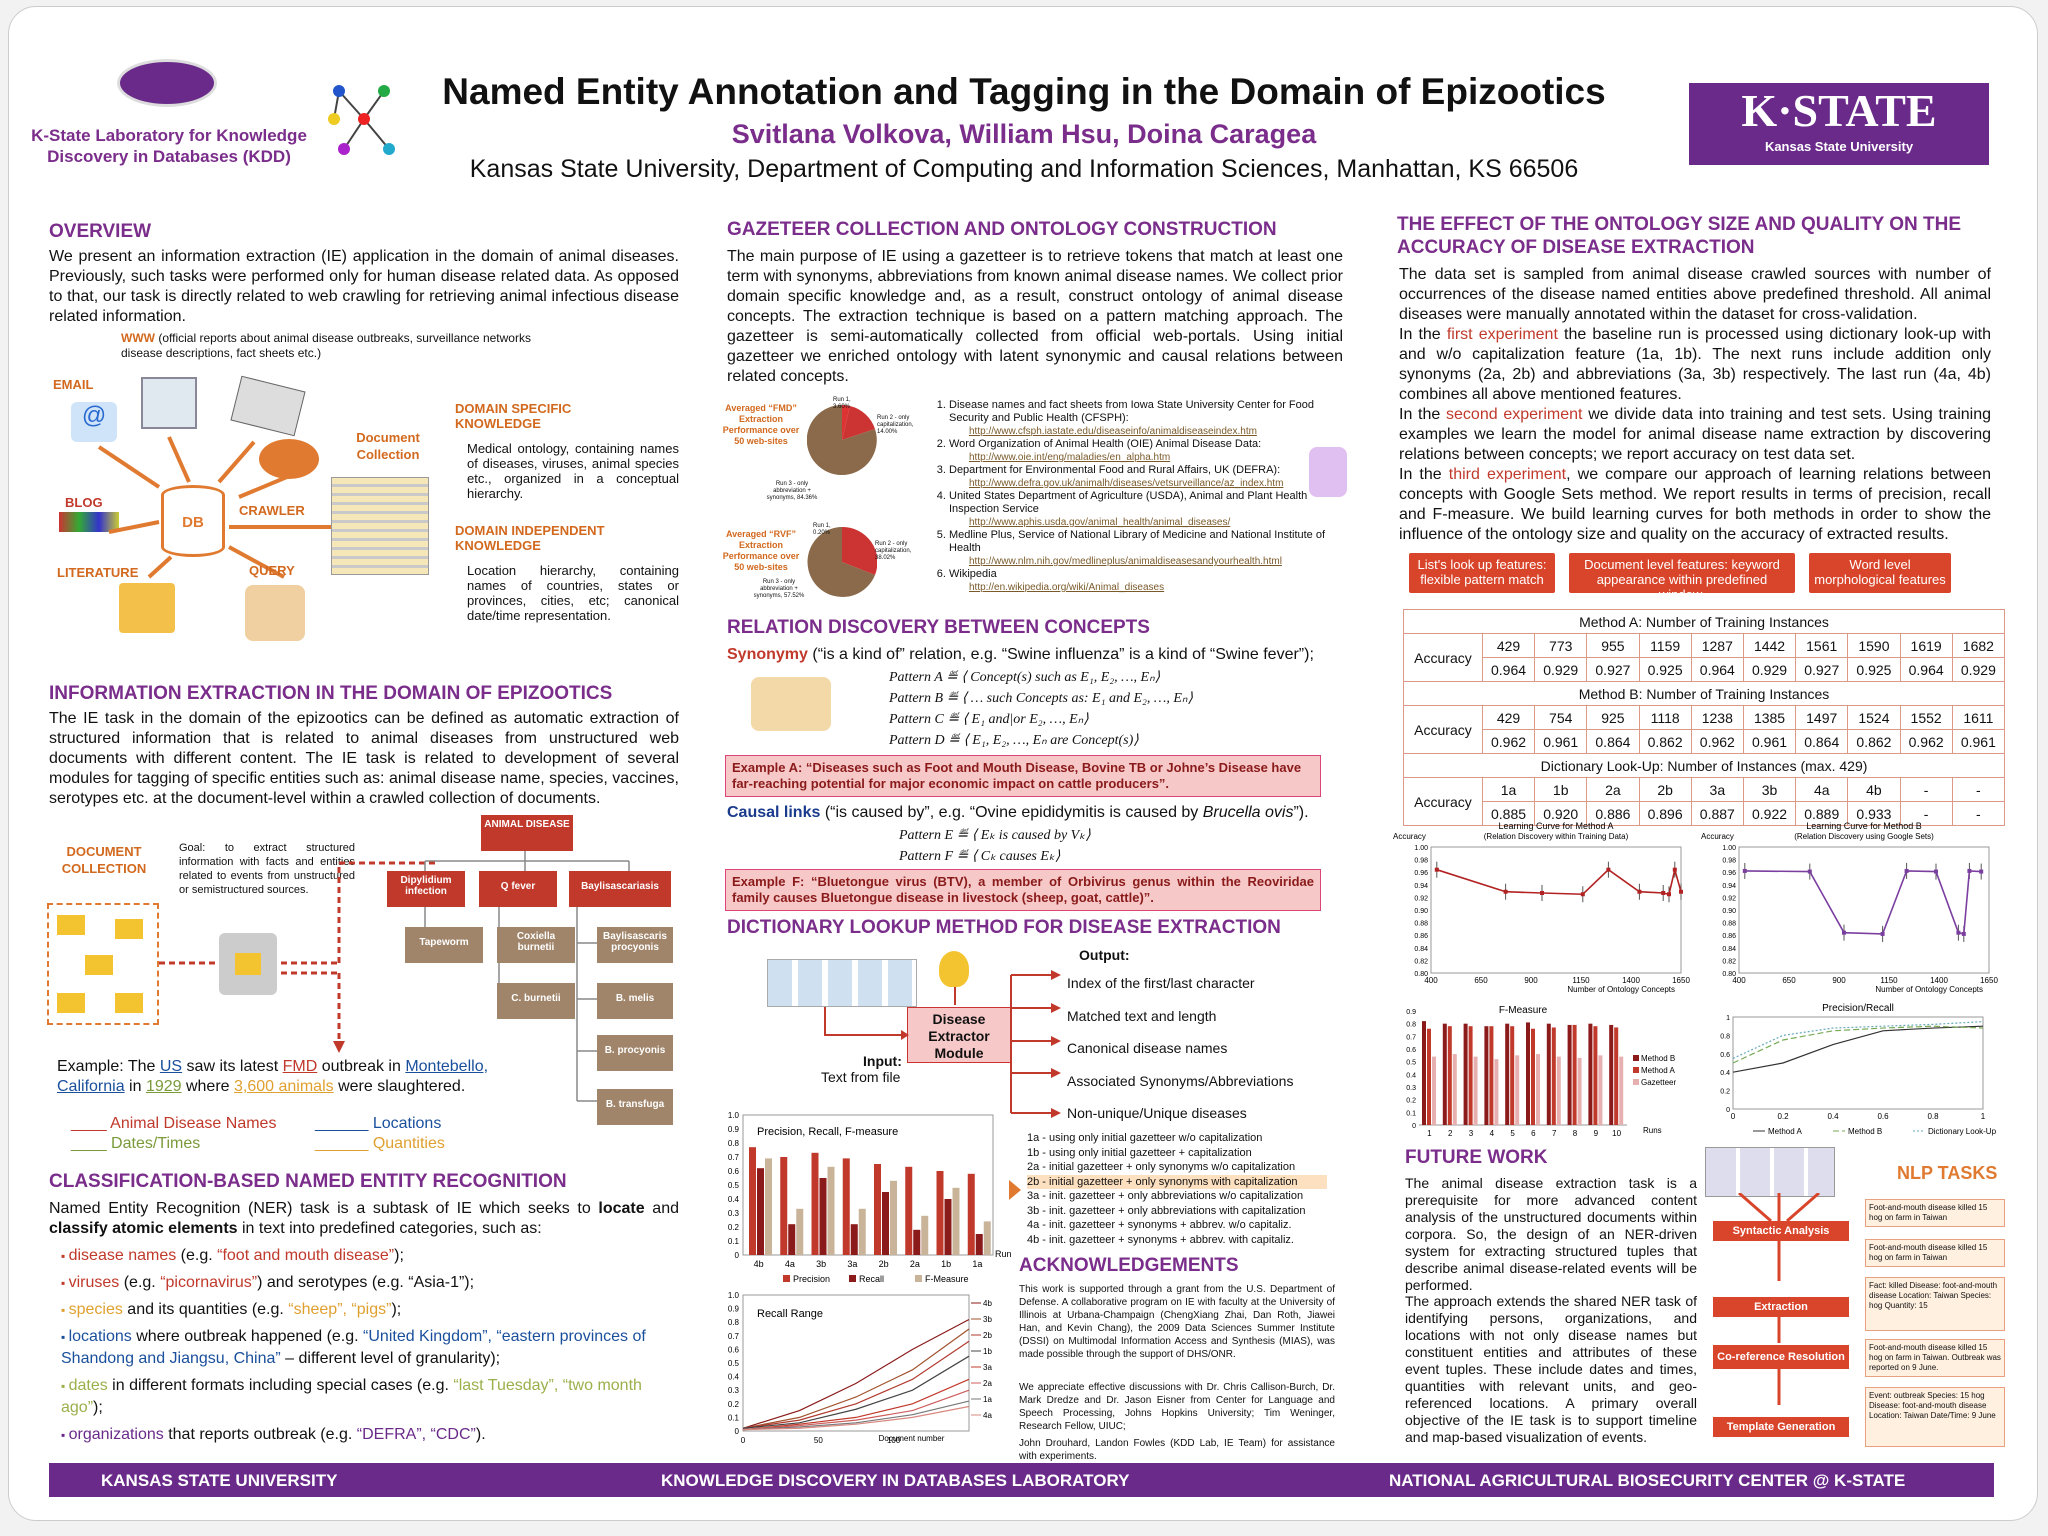  What do you see at coordinates (143, 1228) in the screenshot?
I see `ner-intro-d: classify atomic elements` at bounding box center [143, 1228].